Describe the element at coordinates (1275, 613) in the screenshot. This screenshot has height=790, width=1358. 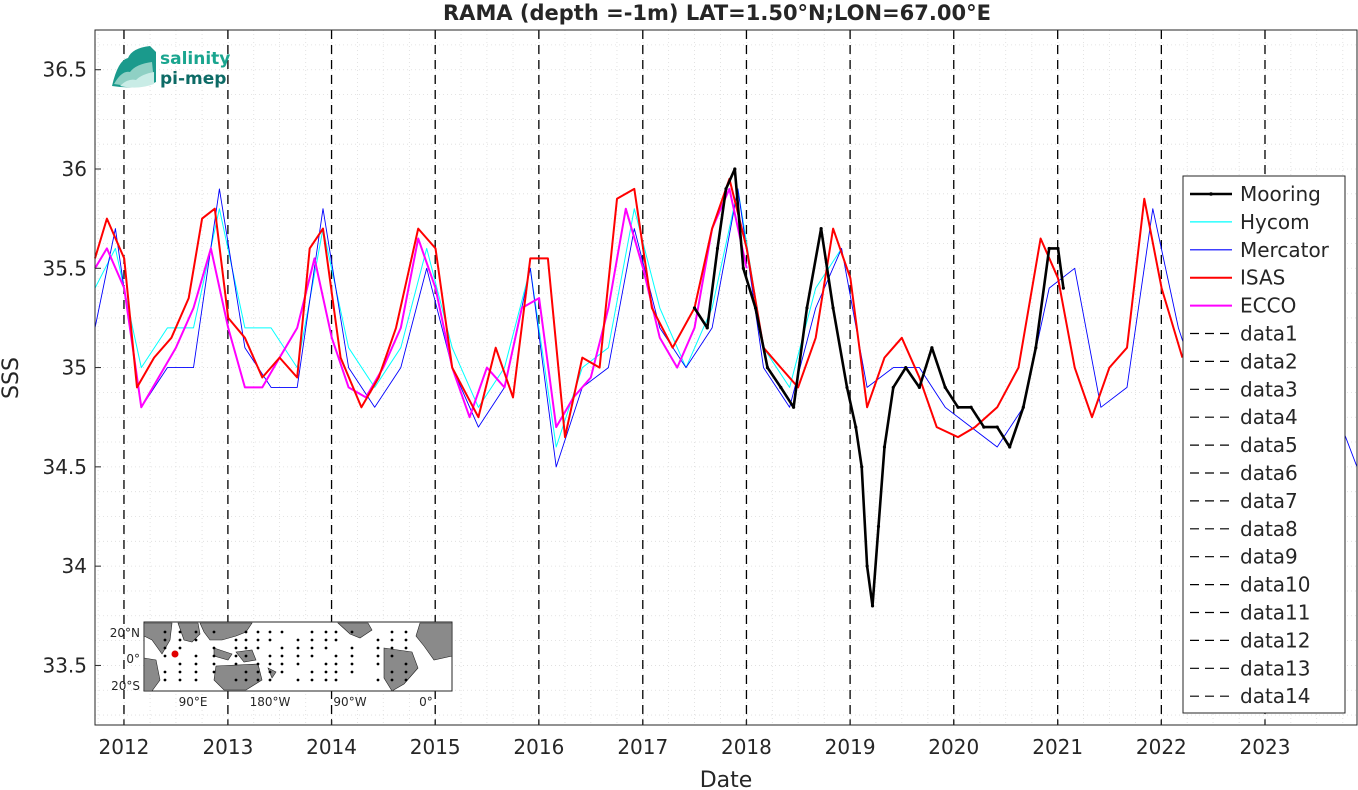
I see `legend-label: data11` at that location.